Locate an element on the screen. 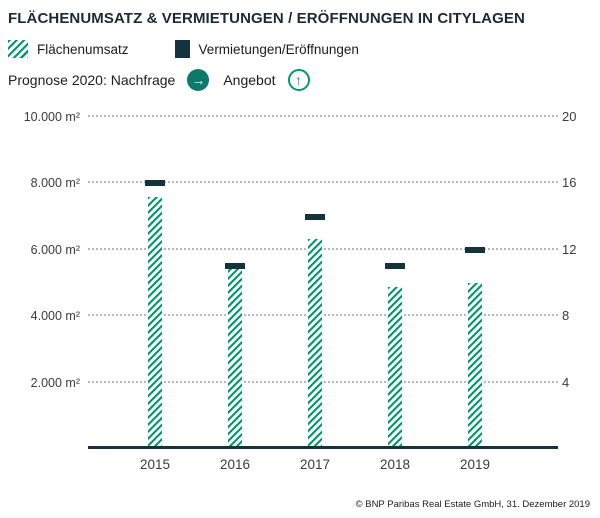 The height and width of the screenshot is (518, 600). legend-item-vermietungen: Vermietungen/Eröffnungen is located at coordinates (266, 49).